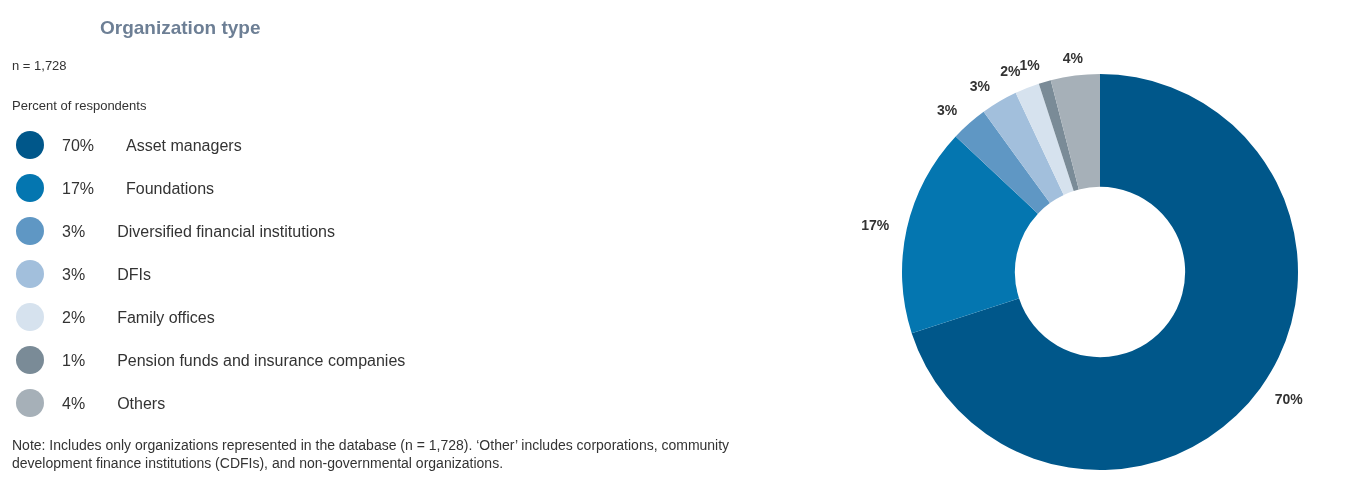  What do you see at coordinates (39, 65) in the screenshot?
I see `chart-subtitle: n = 1,728` at bounding box center [39, 65].